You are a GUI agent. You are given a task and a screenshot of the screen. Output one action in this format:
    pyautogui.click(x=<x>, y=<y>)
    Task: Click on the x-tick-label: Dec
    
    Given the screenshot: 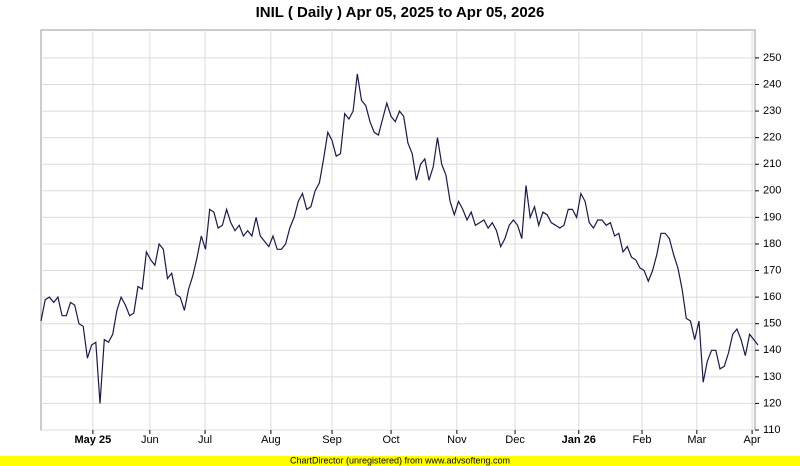 What is the action you would take?
    pyautogui.click(x=515, y=440)
    